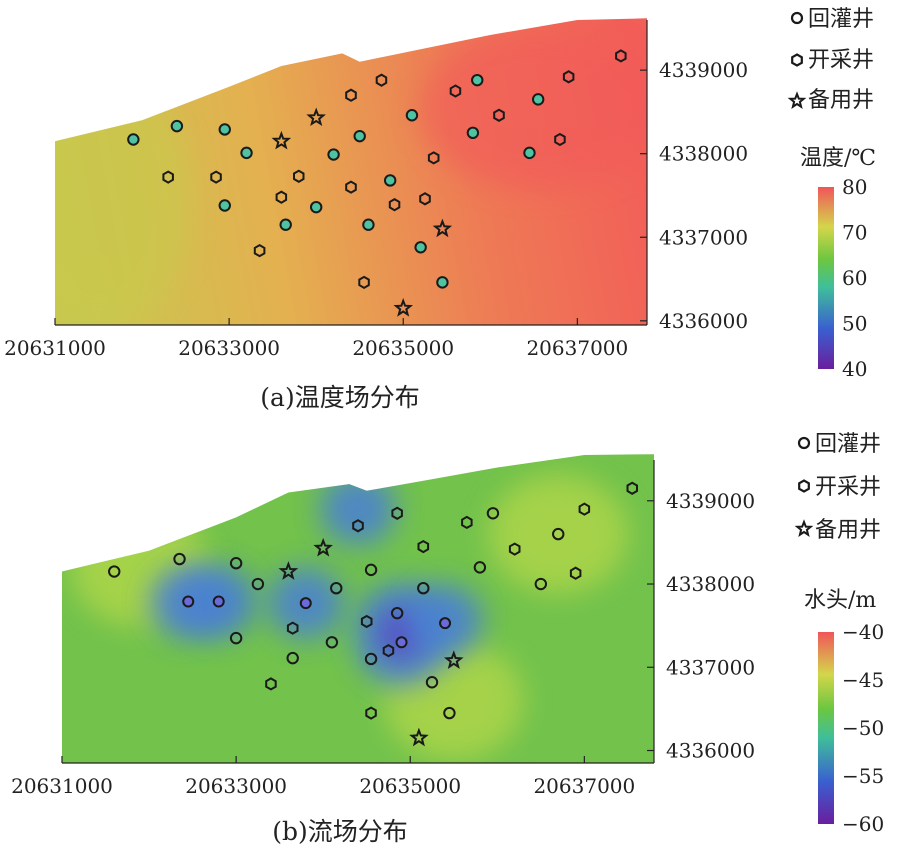 This screenshot has height=847, width=904. What do you see at coordinates (854, 278) in the screenshot?
I see `colorbar-tick-label: 60` at bounding box center [854, 278].